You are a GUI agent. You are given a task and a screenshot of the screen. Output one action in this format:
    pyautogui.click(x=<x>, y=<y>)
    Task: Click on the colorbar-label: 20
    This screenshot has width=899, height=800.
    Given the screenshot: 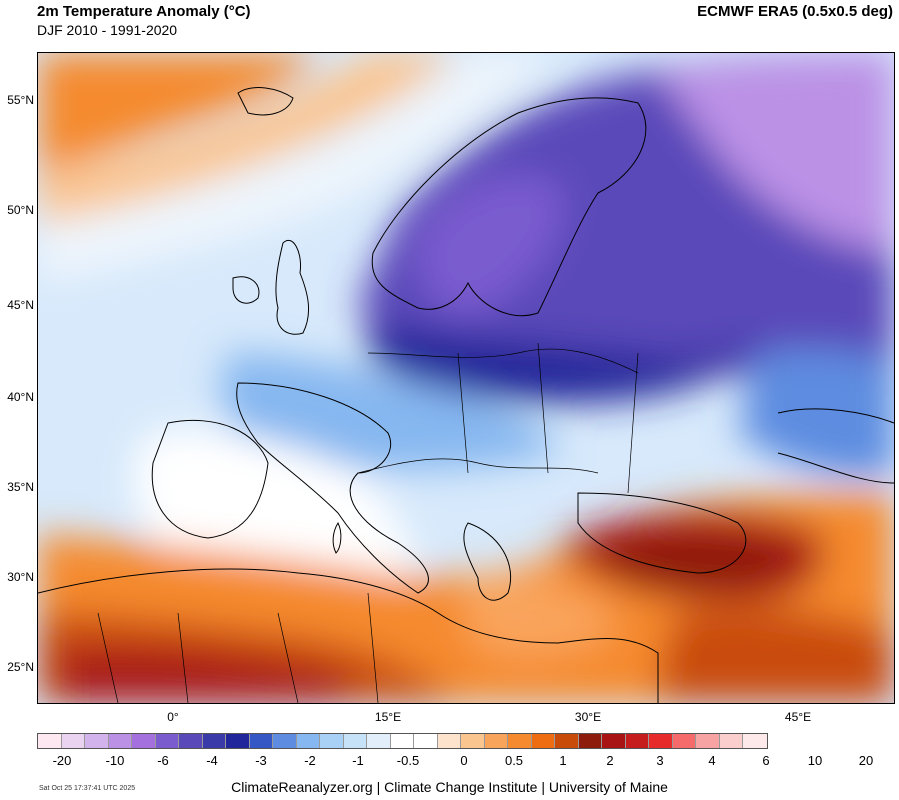 What is the action you would take?
    pyautogui.click(x=866, y=760)
    